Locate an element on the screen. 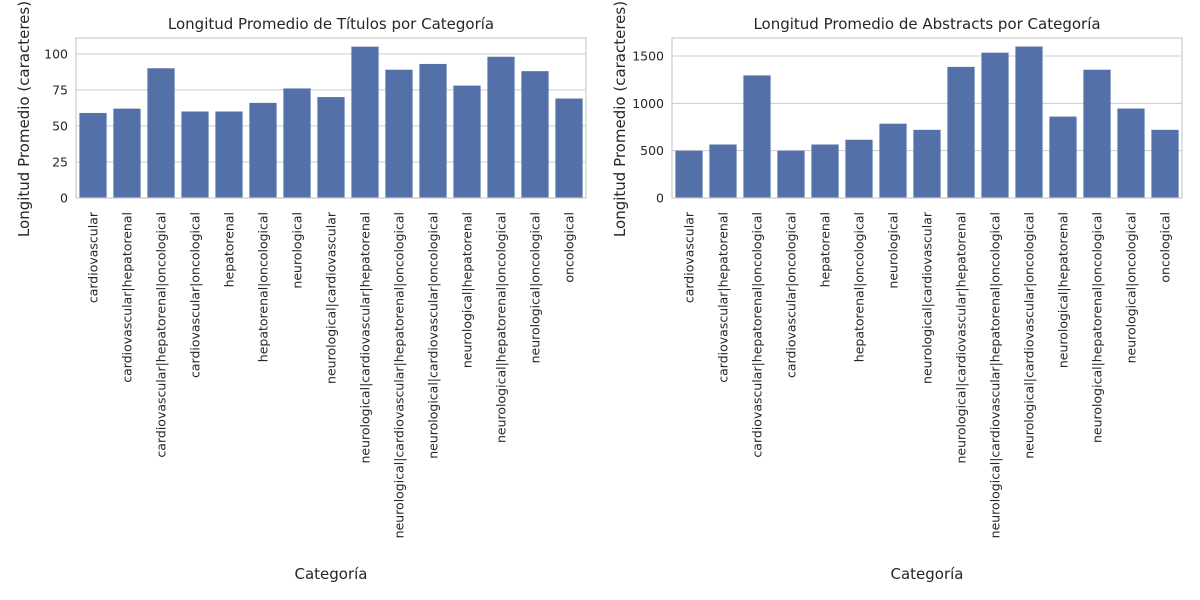 The height and width of the screenshot is (600, 1200). y-tick-label: 50 is located at coordinates (60, 125).